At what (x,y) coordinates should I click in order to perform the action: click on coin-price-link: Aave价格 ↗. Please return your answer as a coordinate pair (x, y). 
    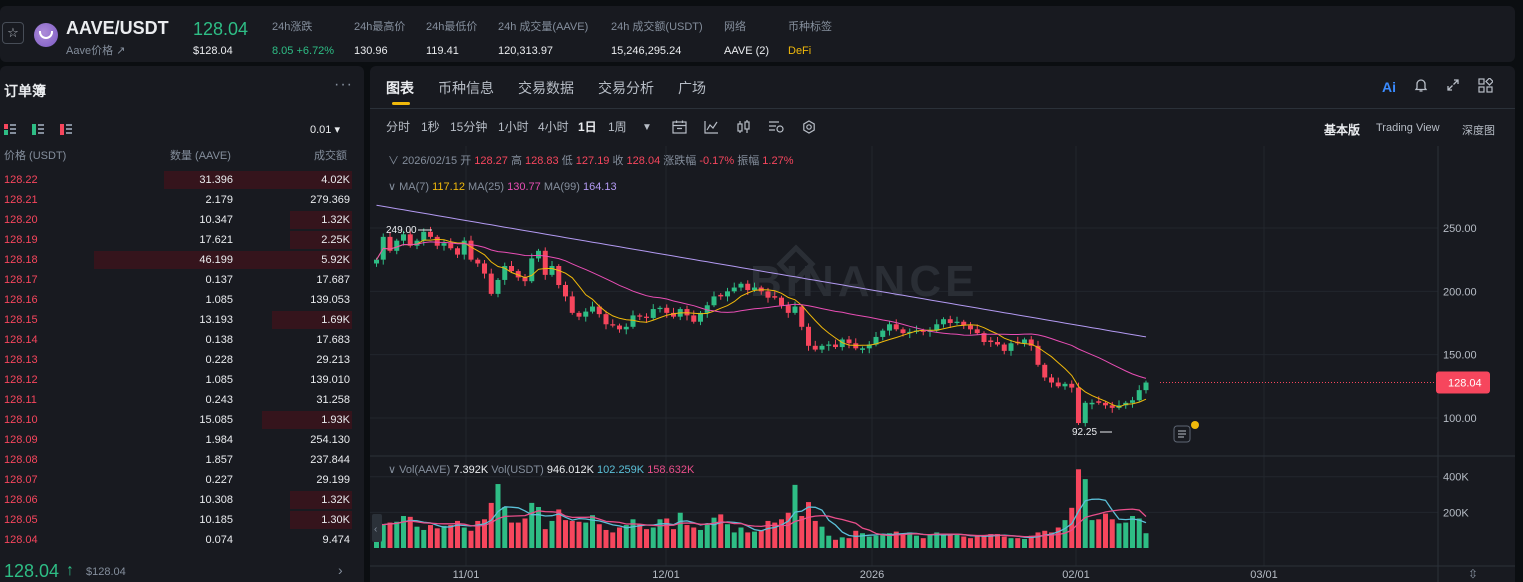
    Looking at the image, I should click on (96, 51).